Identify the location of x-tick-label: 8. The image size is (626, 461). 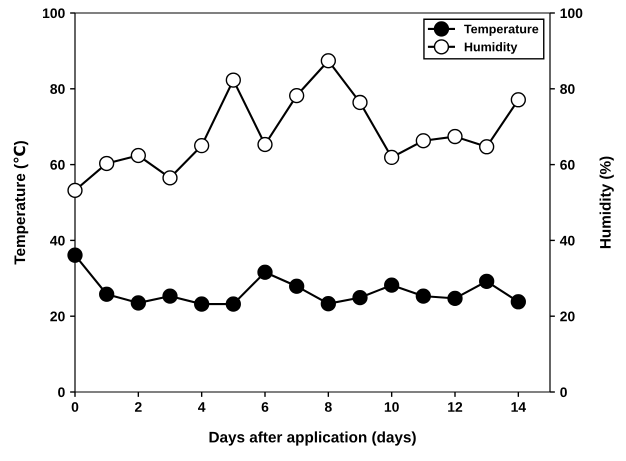
(328, 407).